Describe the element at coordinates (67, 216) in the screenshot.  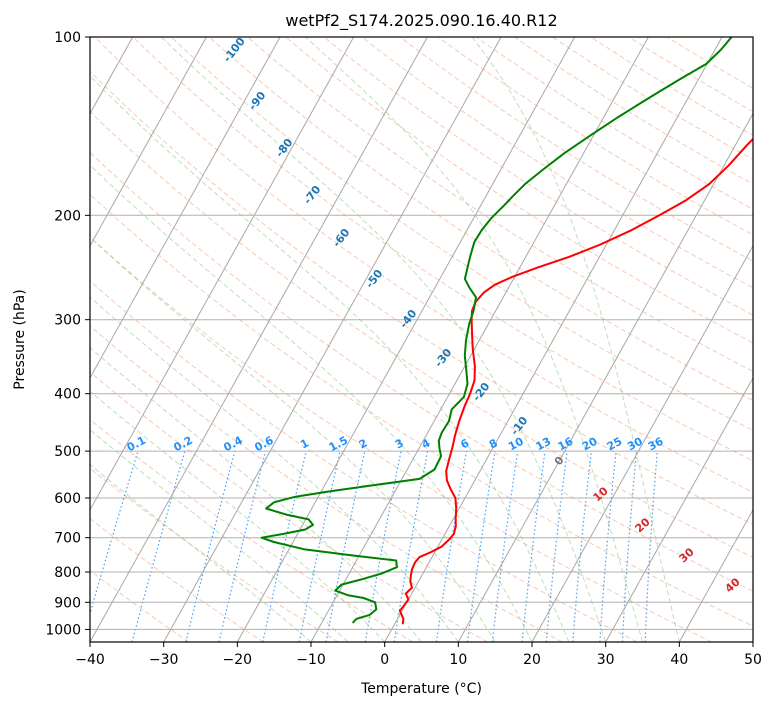
I see `y-tick-label: 200` at that location.